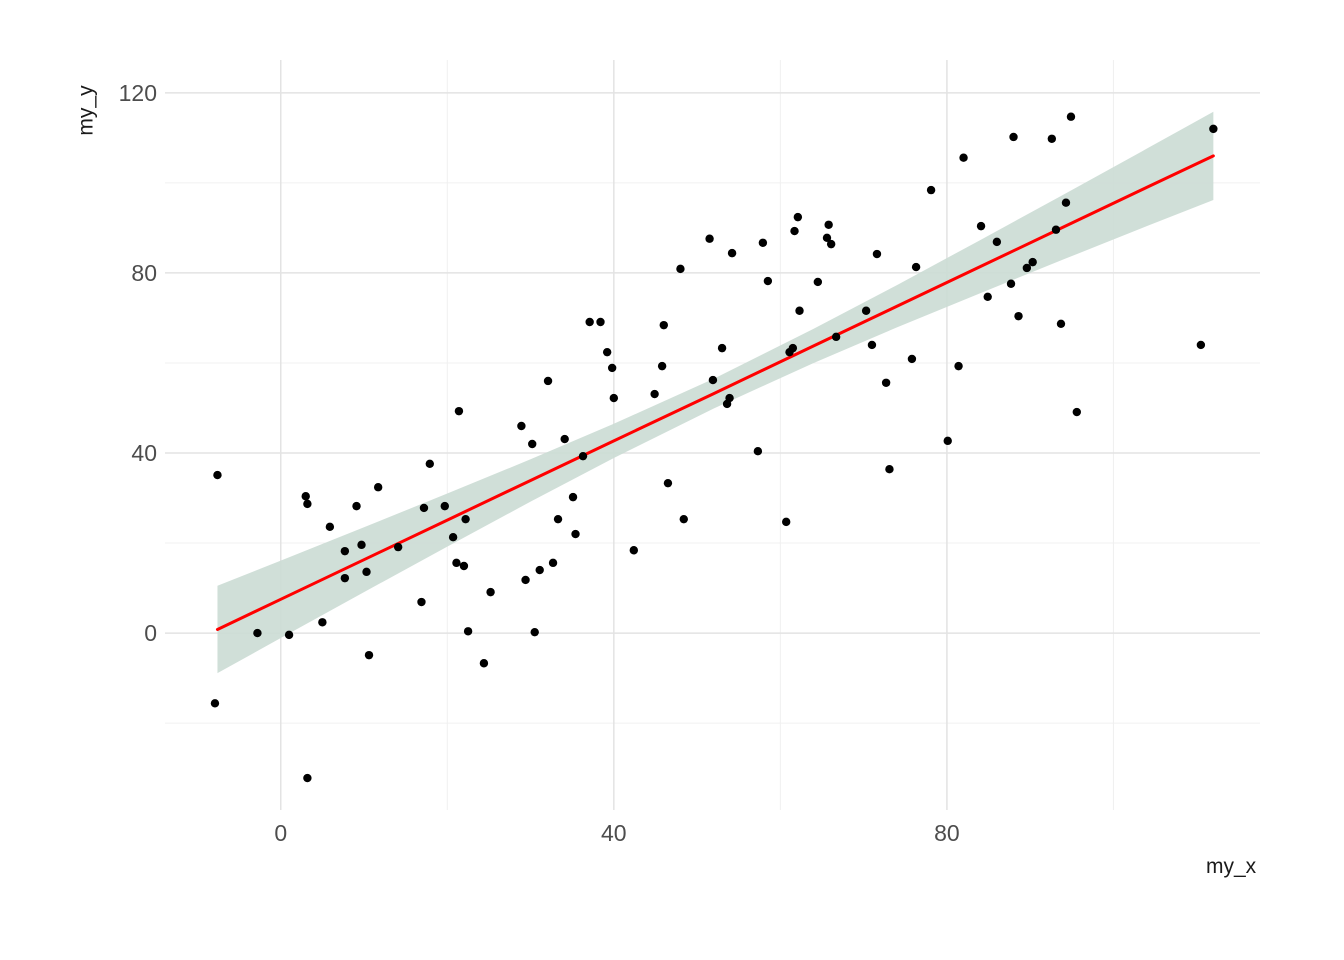 Image resolution: width=1344 pixels, height=960 pixels. I want to click on y-tick-label: 80, so click(144, 273).